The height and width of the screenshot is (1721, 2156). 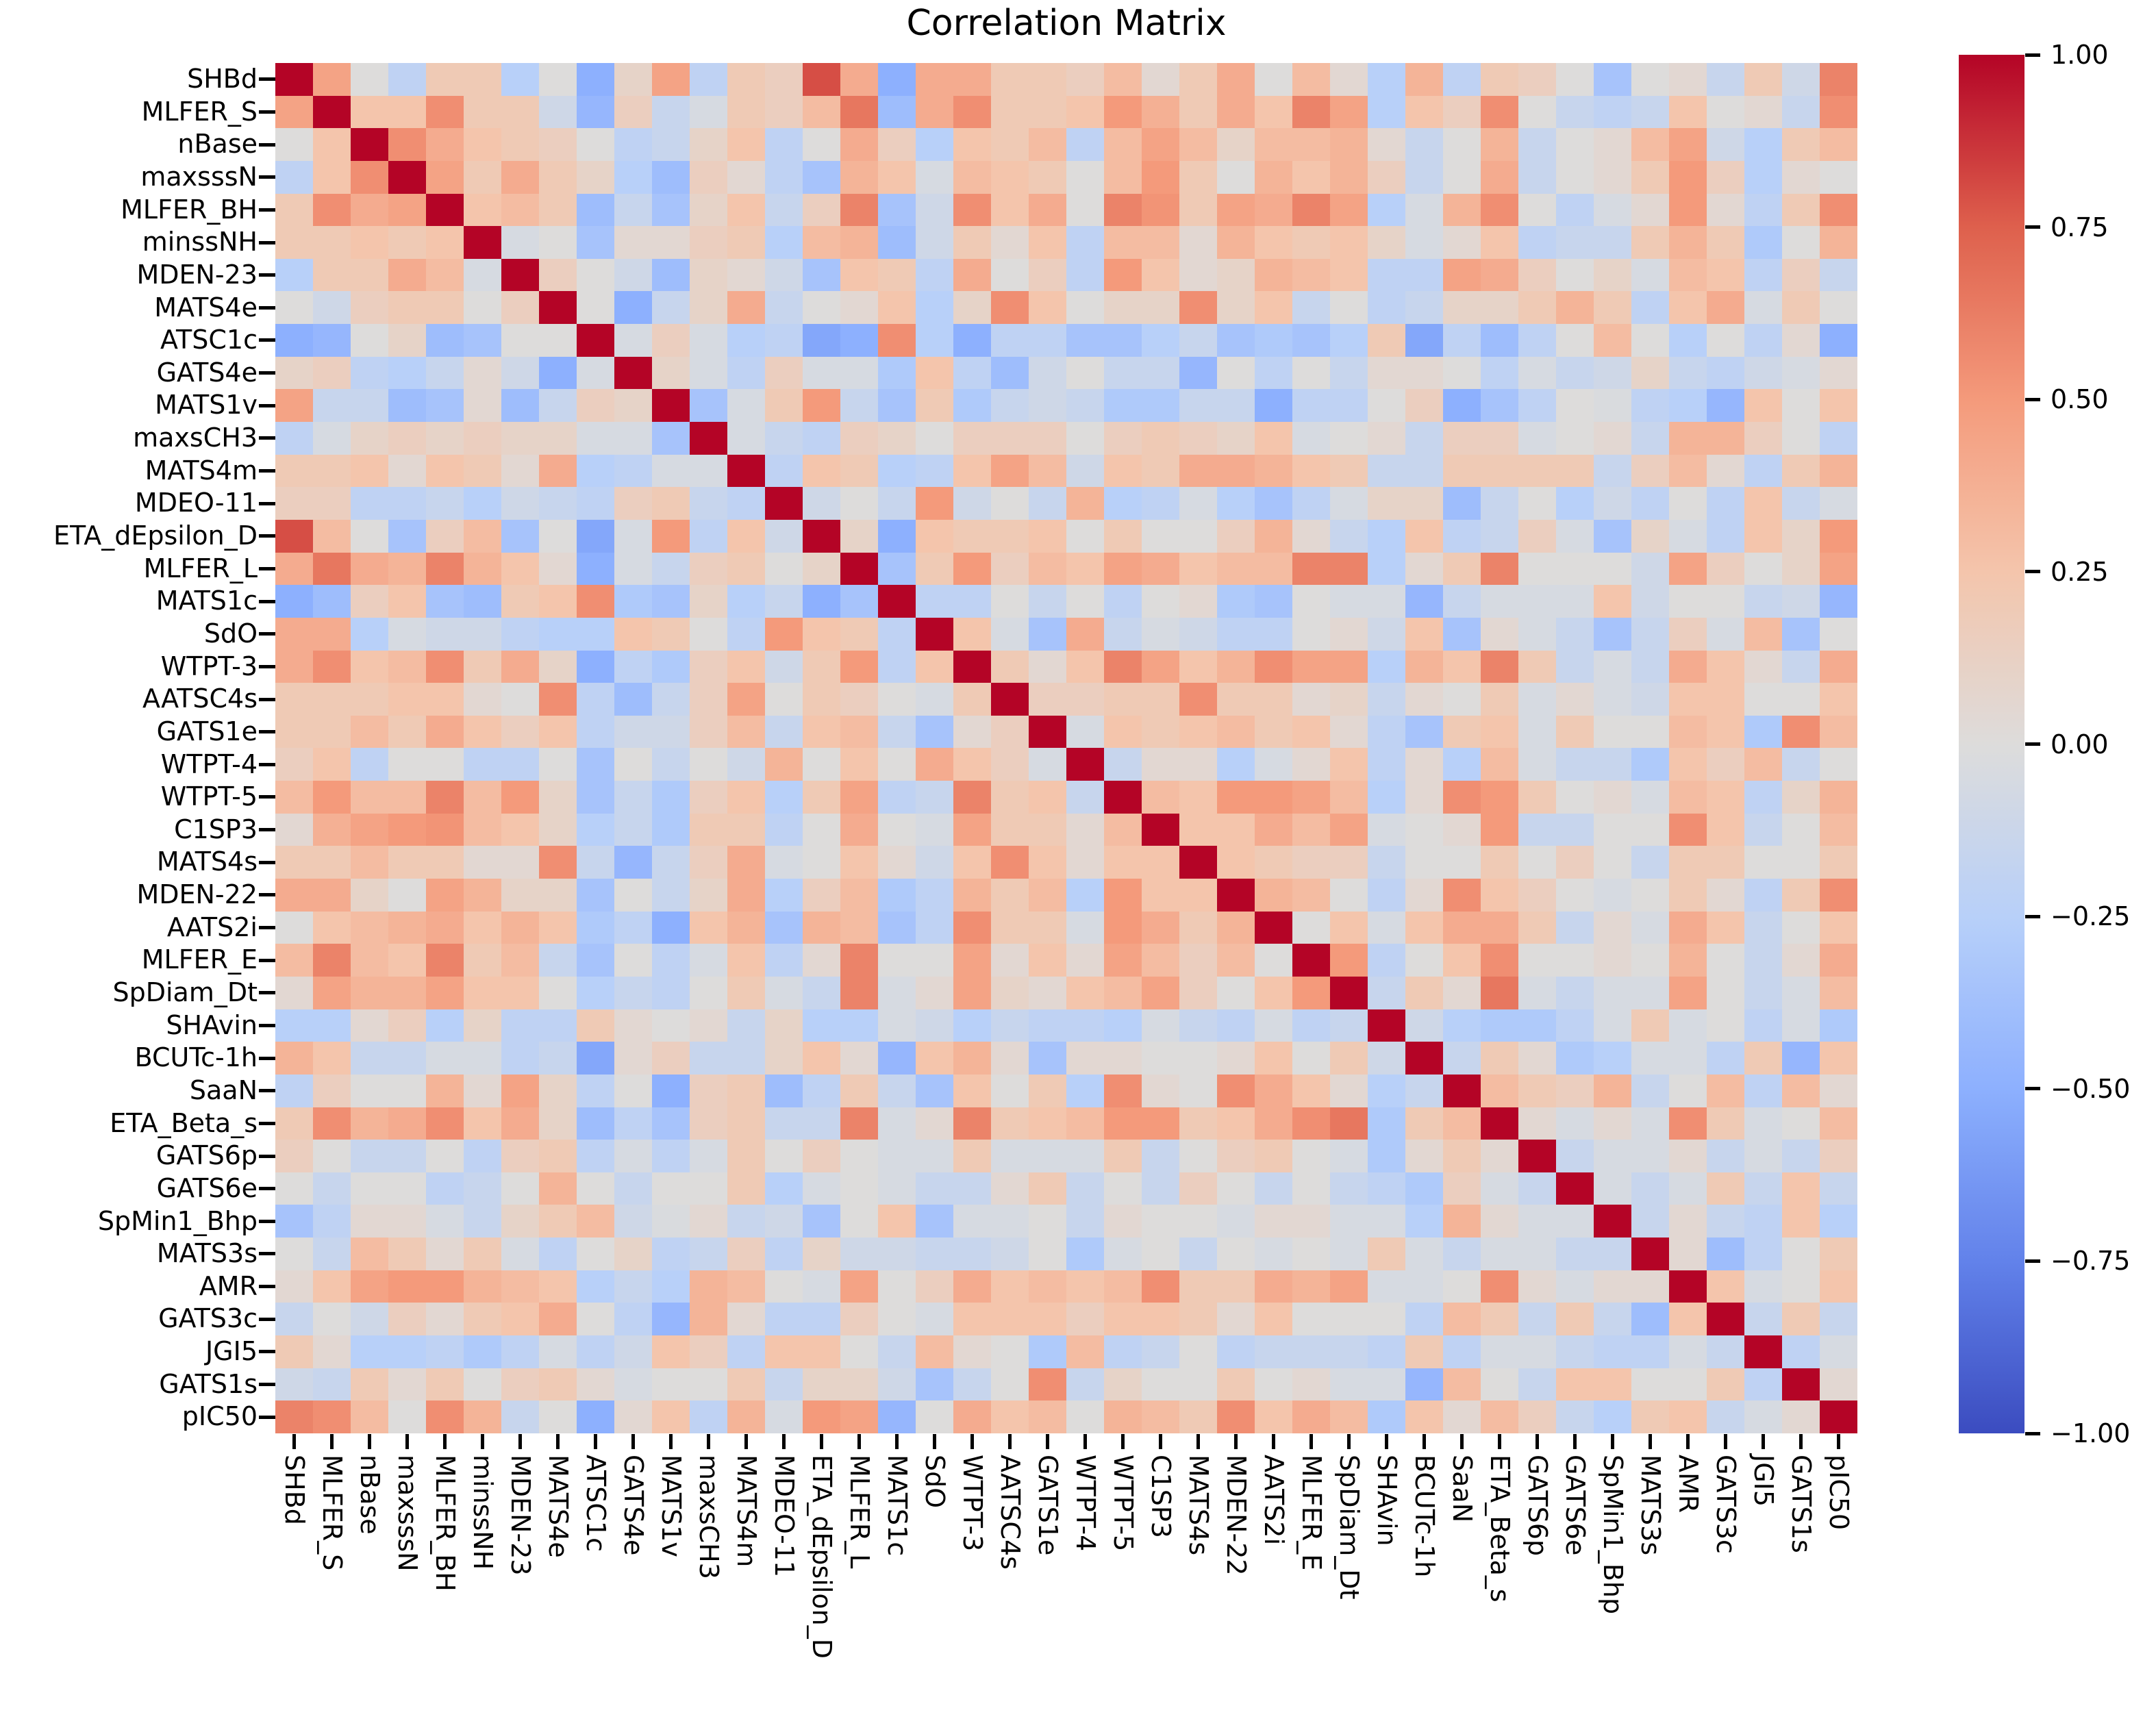 I want to click on y-tick-label: GATS6e, so click(x=207, y=1187).